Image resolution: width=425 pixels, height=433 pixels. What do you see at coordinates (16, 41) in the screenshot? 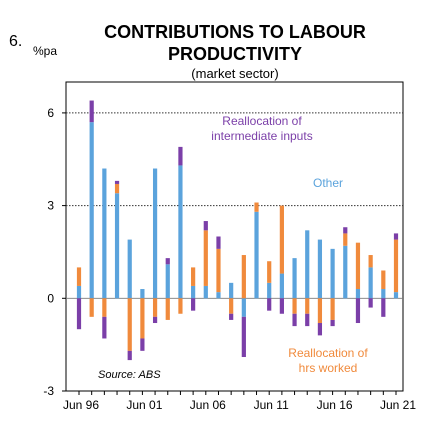
I see `figure-number: 6.` at bounding box center [16, 41].